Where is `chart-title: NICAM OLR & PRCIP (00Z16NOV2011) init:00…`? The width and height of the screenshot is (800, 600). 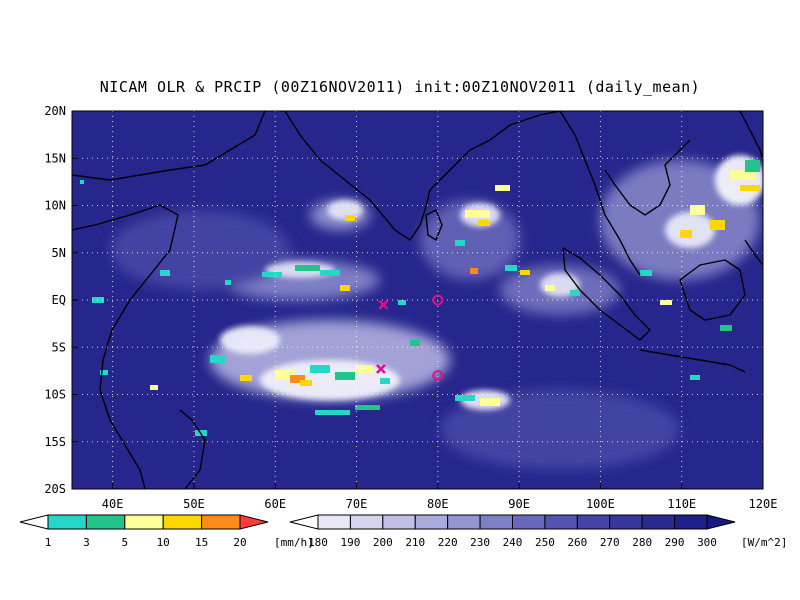
chart-title: NICAM OLR & PRCIP (00Z16NOV2011) init:00… is located at coordinates (400, 87).